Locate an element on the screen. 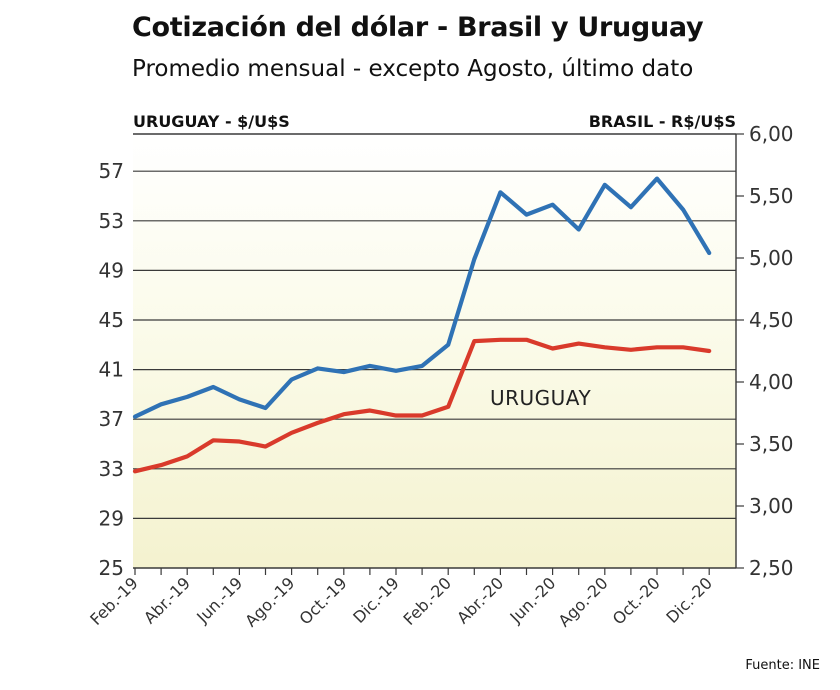 Image resolution: width=840 pixels, height=690 pixels. series-label-uruguay: URUGUAY is located at coordinates (540, 398).